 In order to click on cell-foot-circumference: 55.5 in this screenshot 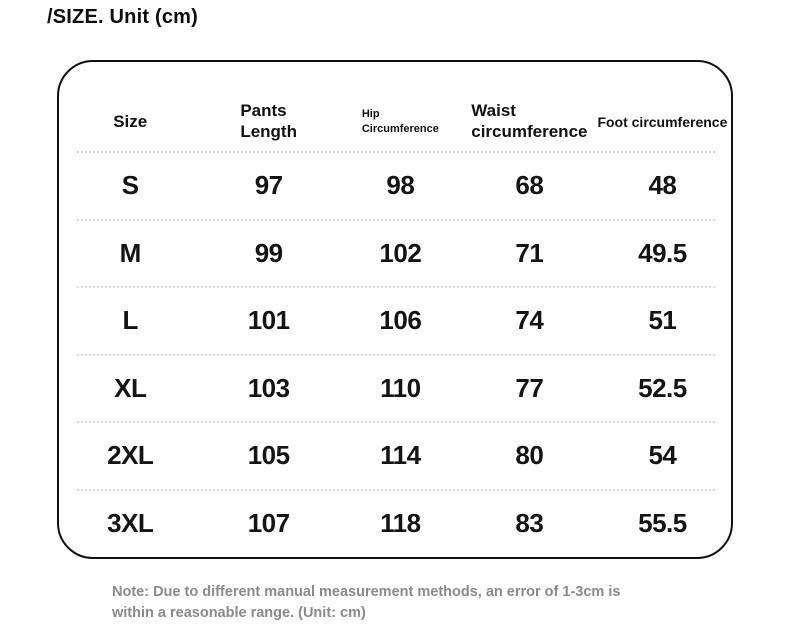, I will do `click(662, 523)`.